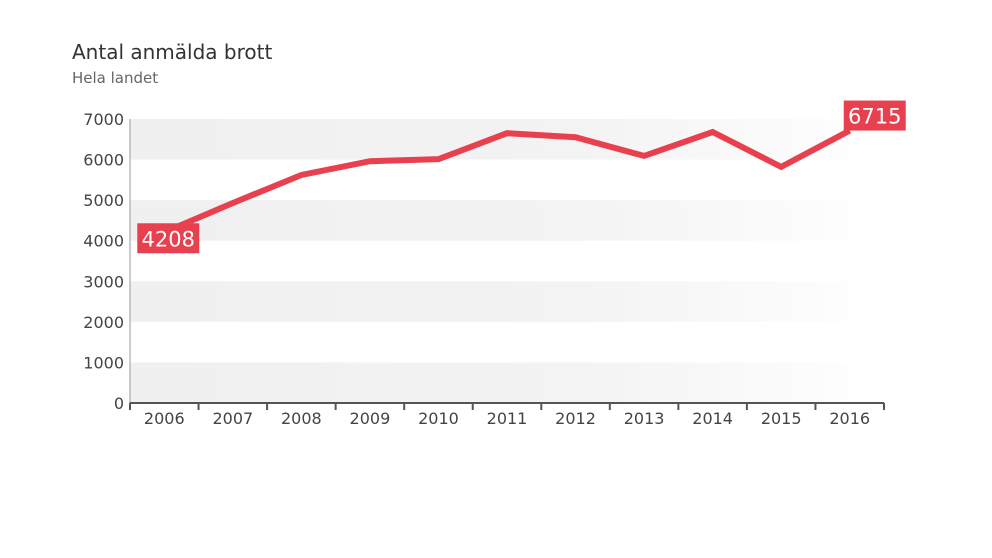 Image resolution: width=992 pixels, height=558 pixels. Describe the element at coordinates (781, 418) in the screenshot. I see `x-tick-label: 2015` at that location.